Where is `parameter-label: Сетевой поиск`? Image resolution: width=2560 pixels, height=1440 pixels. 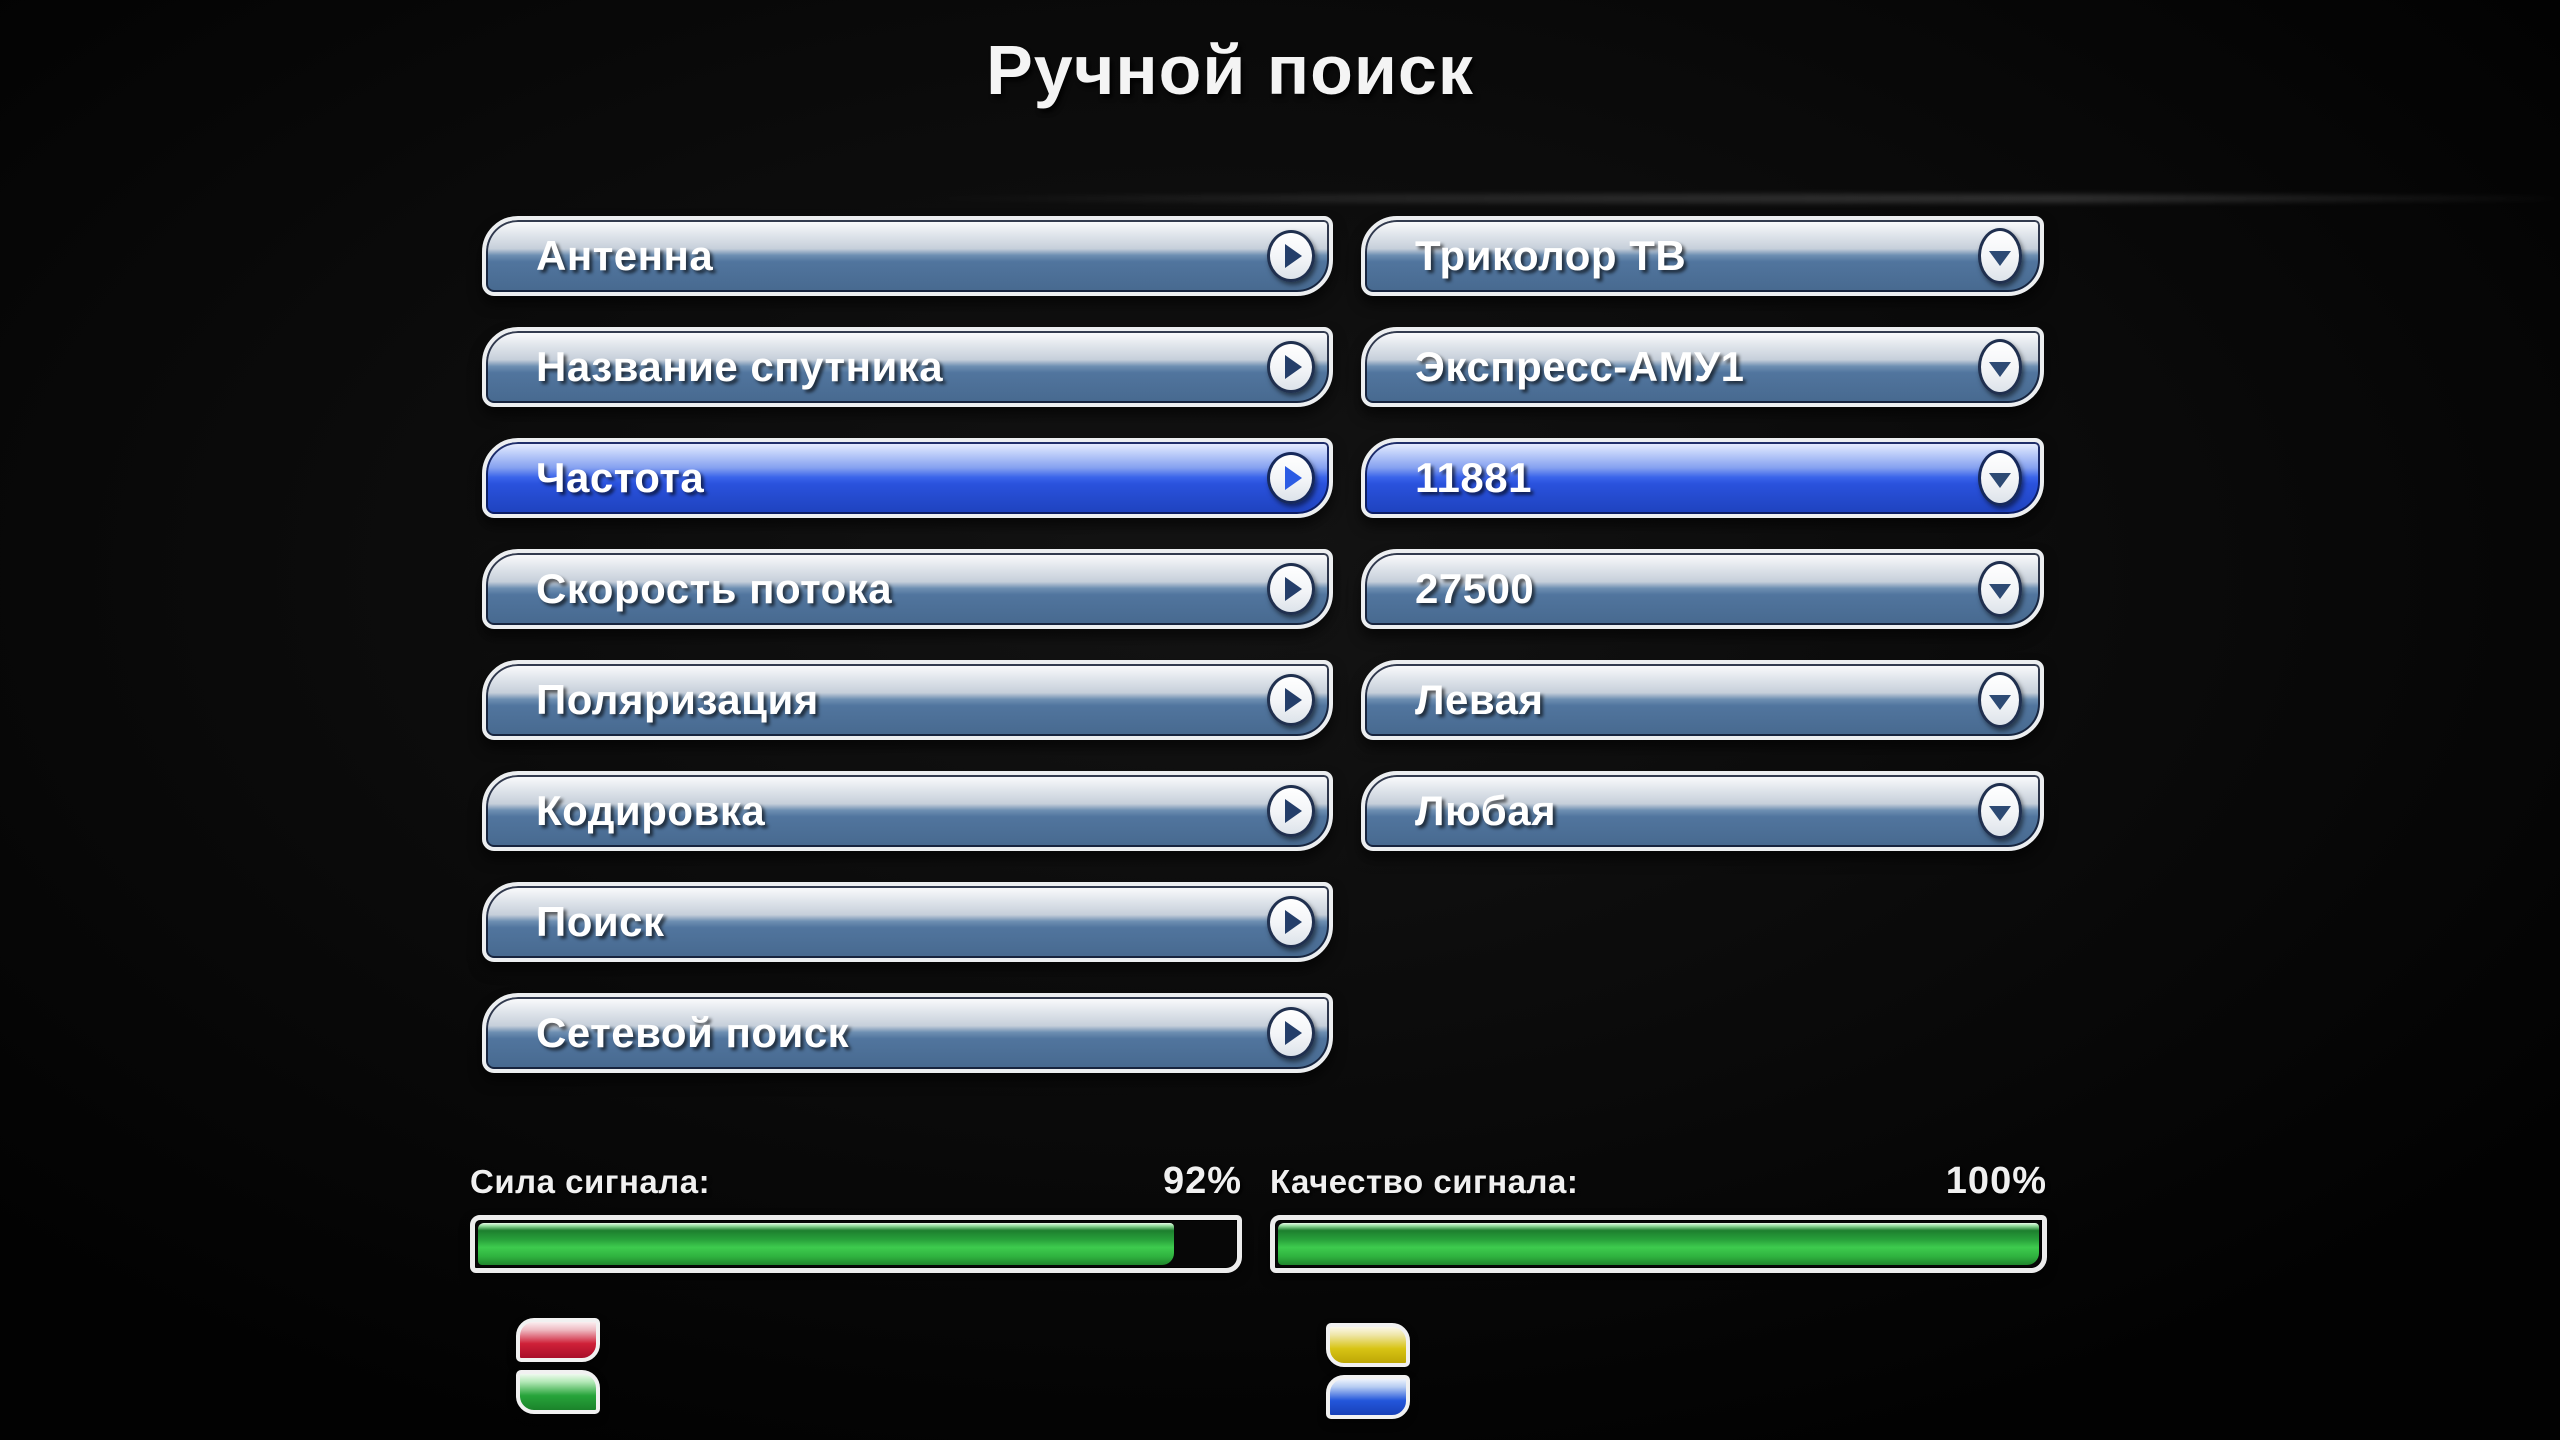
parameter-label: Сетевой поиск is located at coordinates (693, 1032).